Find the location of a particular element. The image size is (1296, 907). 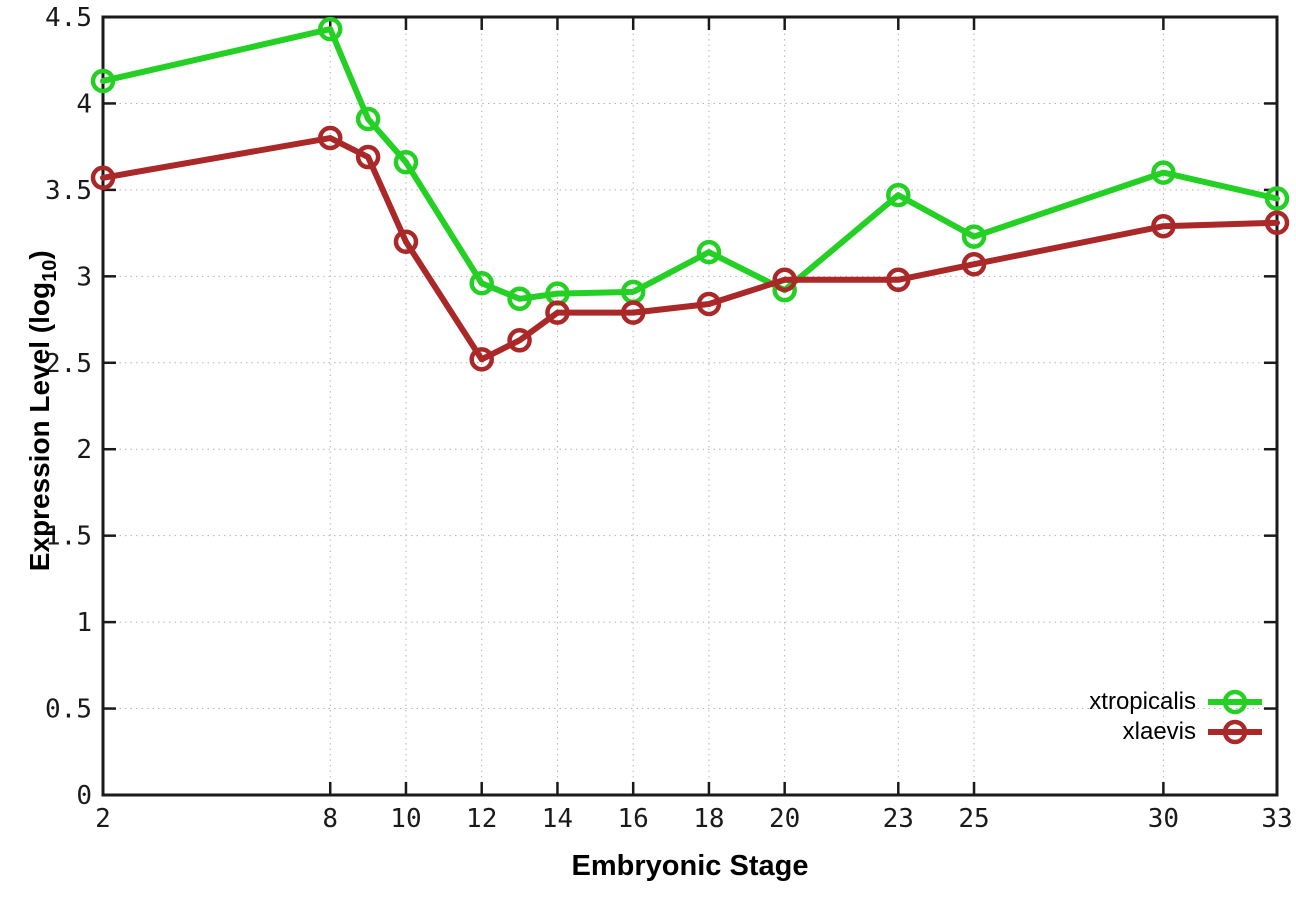

x-tick-label: 33 is located at coordinates (1276, 819).